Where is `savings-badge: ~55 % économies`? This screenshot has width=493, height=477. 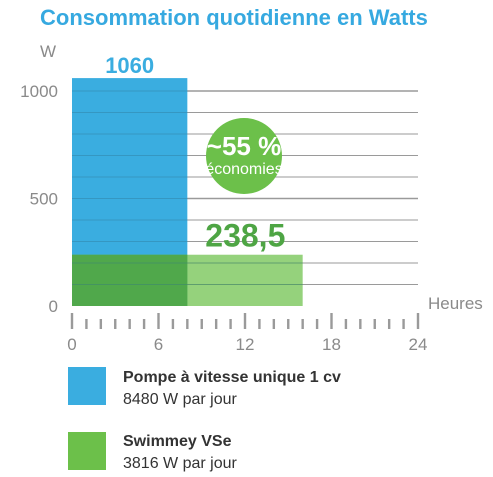 savings-badge: ~55 % économies is located at coordinates (244, 156).